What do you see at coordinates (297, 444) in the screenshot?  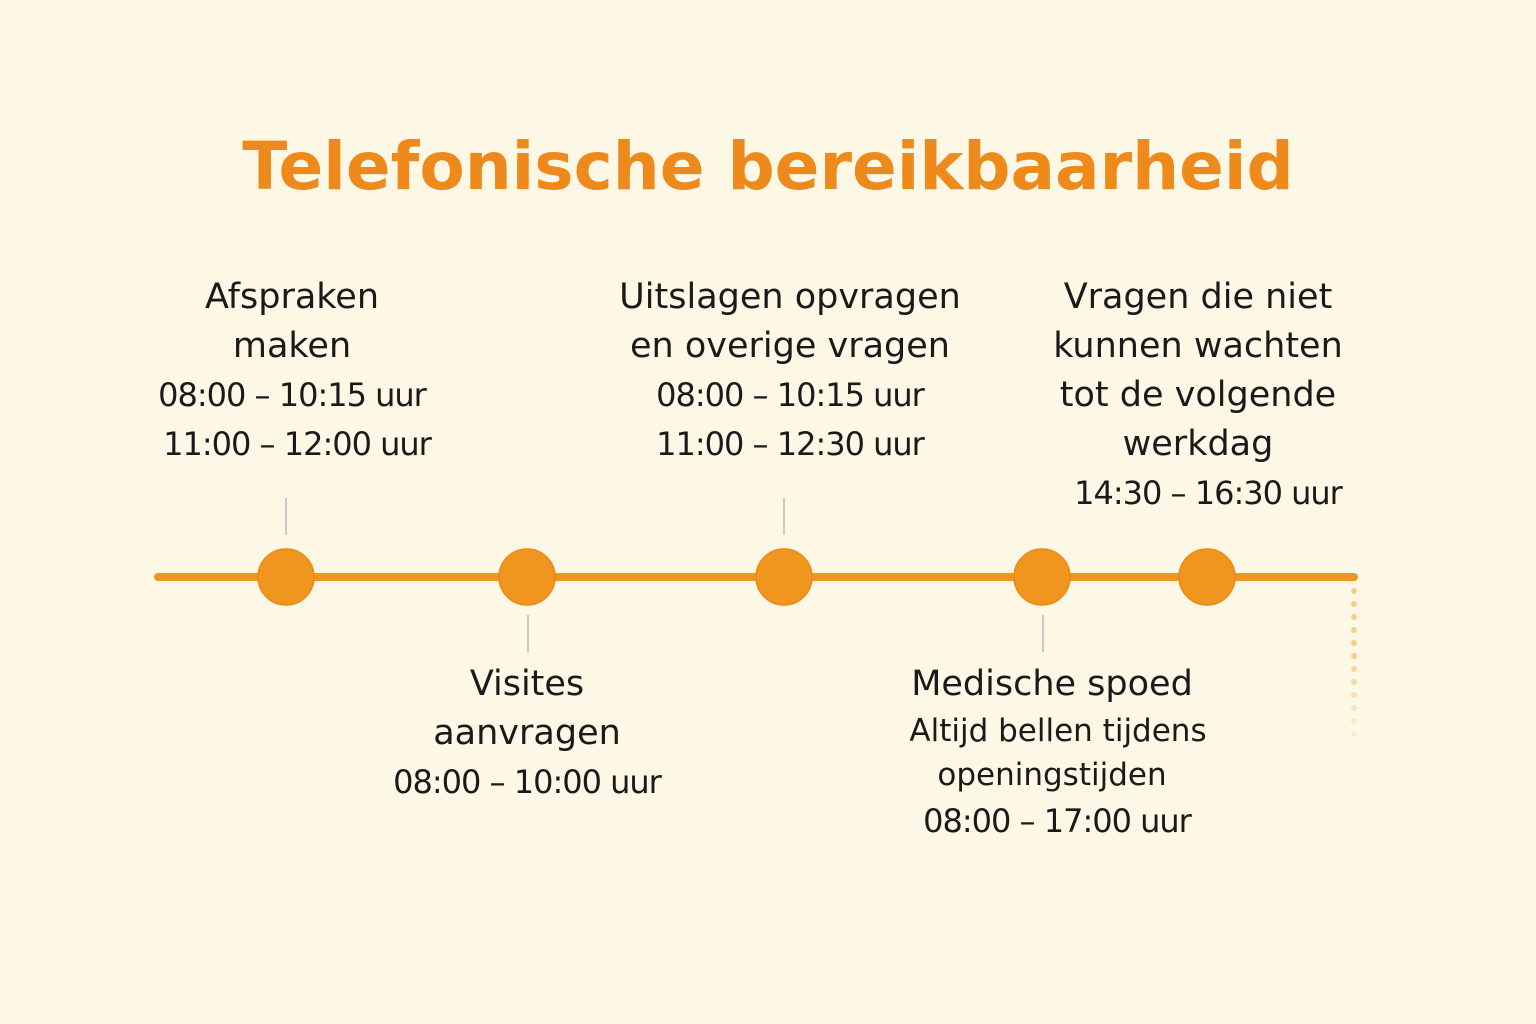 I see `item-time: 11:00 – 12:00 uur` at bounding box center [297, 444].